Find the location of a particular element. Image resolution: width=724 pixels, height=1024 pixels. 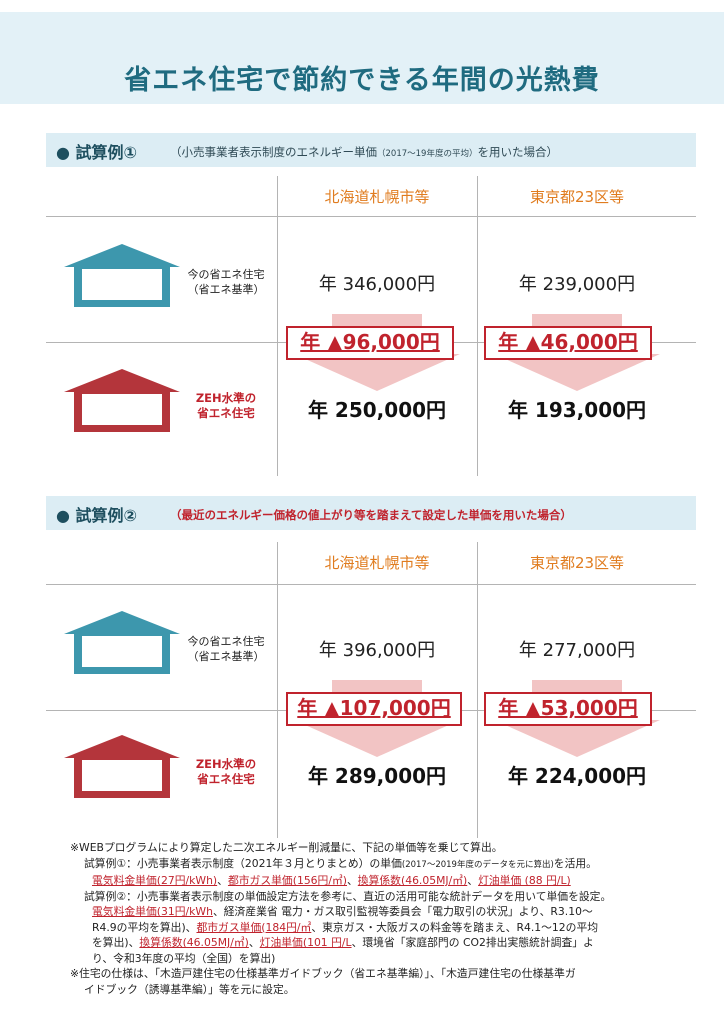

case2-saving-tokyo-text: 年 ▲53,000円 is located at coordinates (568, 708).